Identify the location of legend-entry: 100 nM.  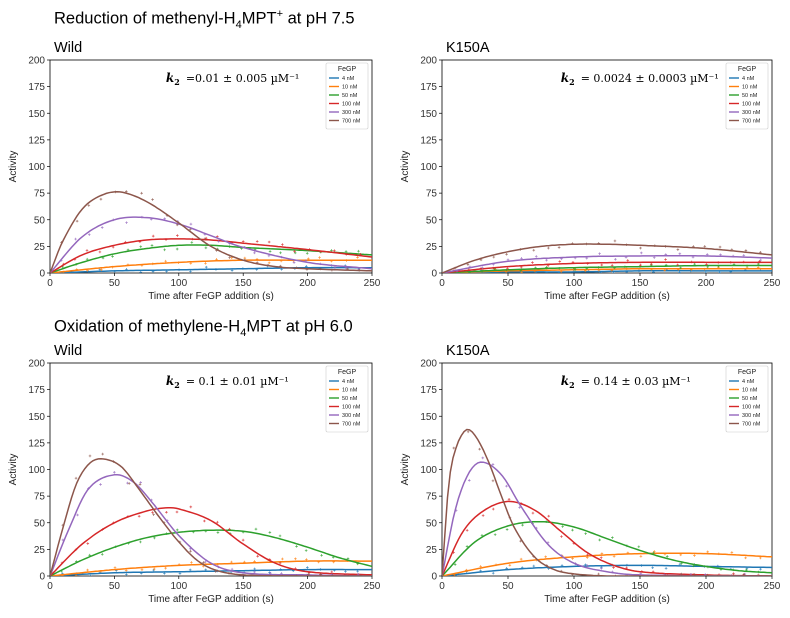
(351, 408).